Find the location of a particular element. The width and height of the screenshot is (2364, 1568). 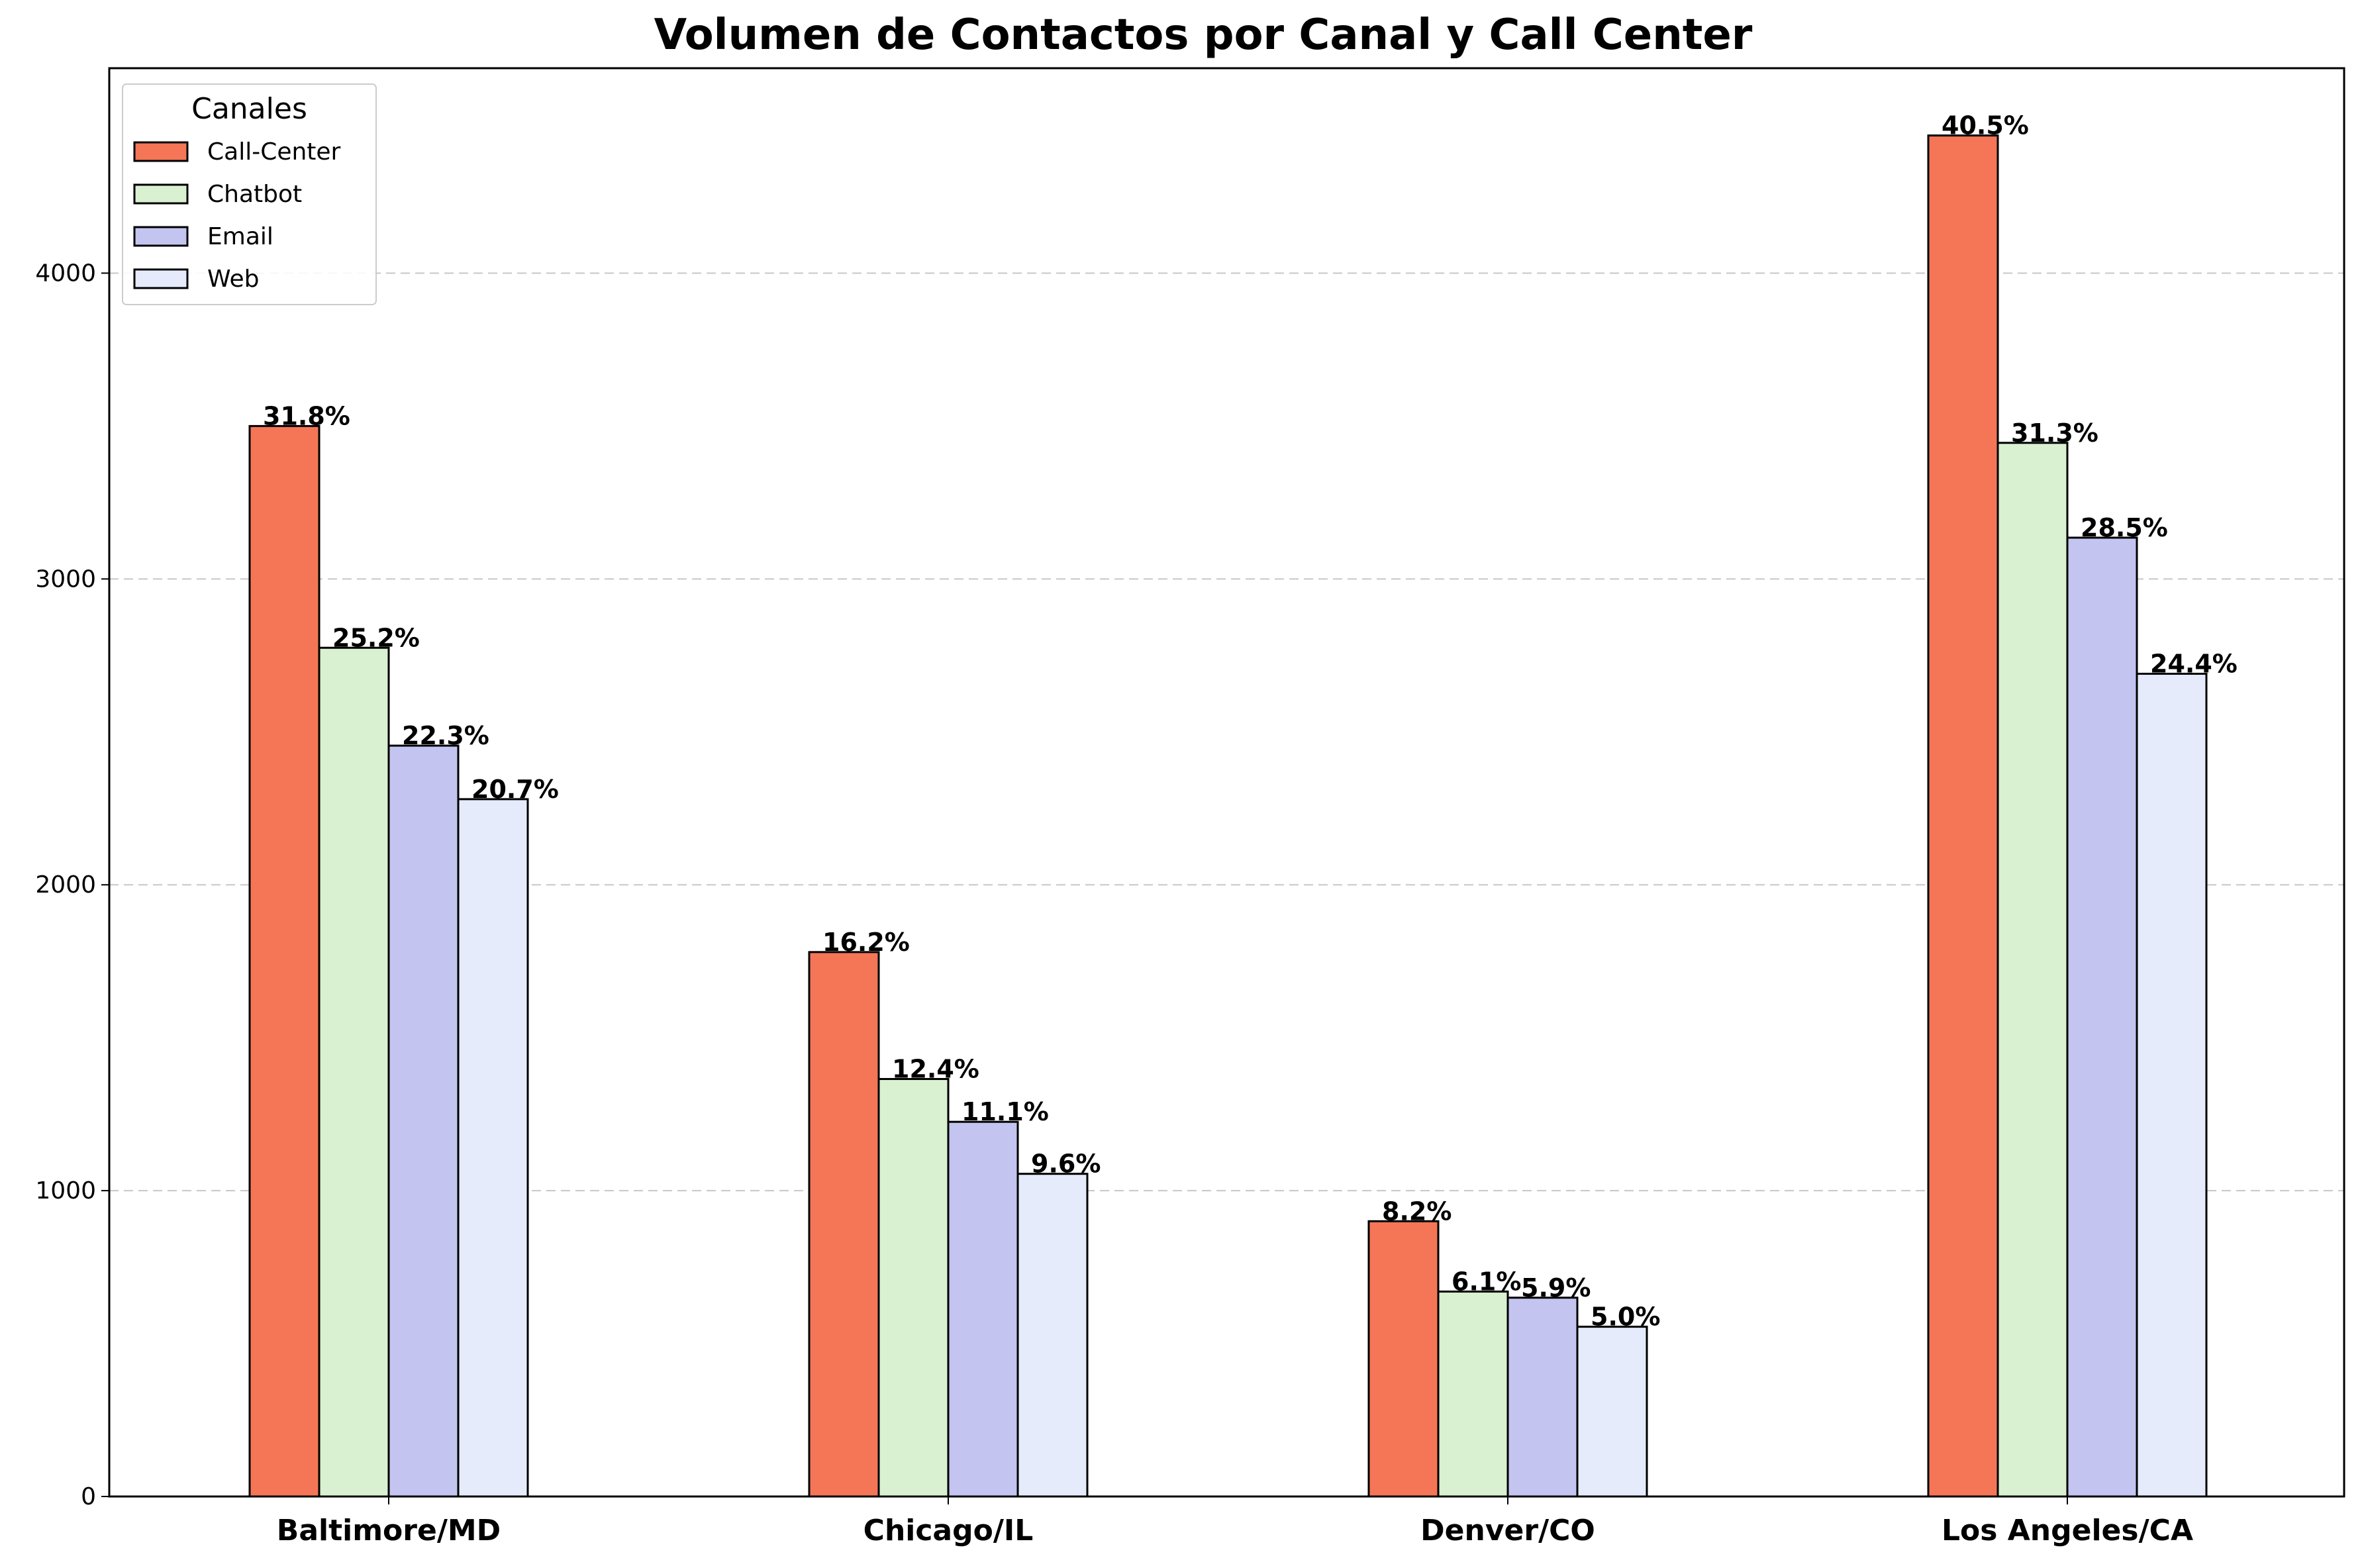

legend-label: Call-Center is located at coordinates (274, 152).